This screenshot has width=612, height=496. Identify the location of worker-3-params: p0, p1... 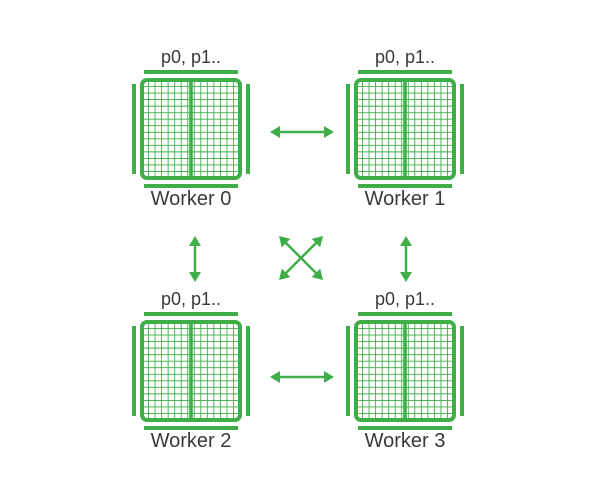
(405, 299).